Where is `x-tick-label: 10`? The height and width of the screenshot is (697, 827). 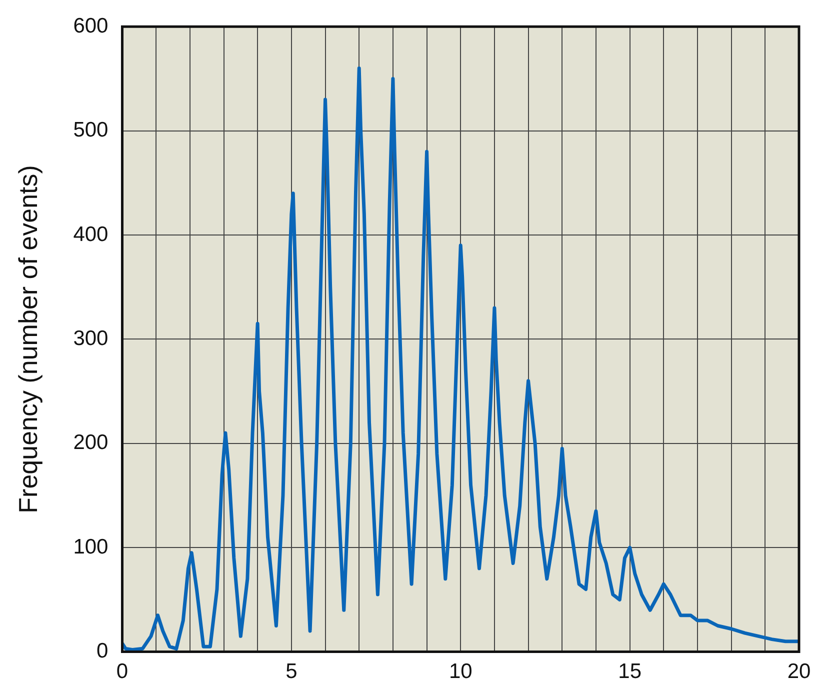
x-tick-label: 10 is located at coordinates (460, 672).